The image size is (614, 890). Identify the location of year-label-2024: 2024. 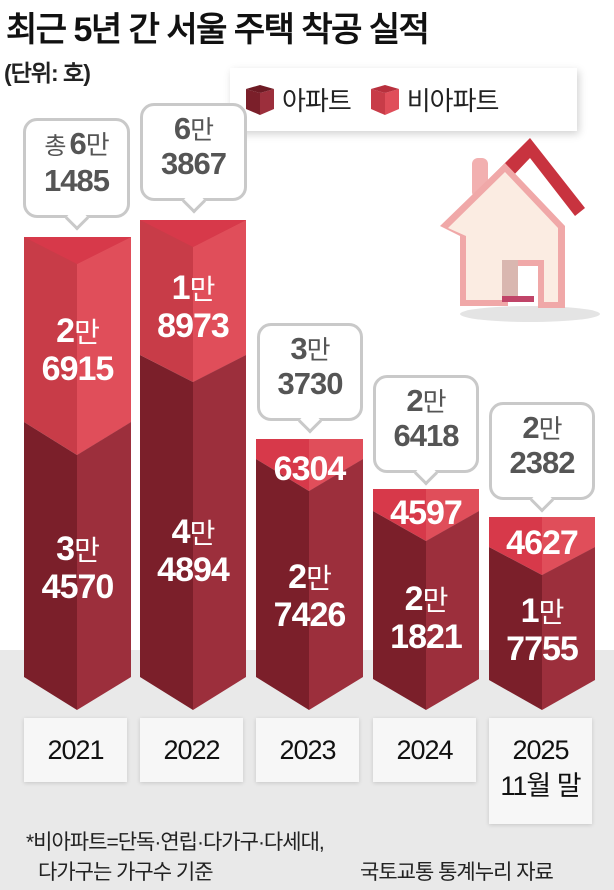
(424, 750).